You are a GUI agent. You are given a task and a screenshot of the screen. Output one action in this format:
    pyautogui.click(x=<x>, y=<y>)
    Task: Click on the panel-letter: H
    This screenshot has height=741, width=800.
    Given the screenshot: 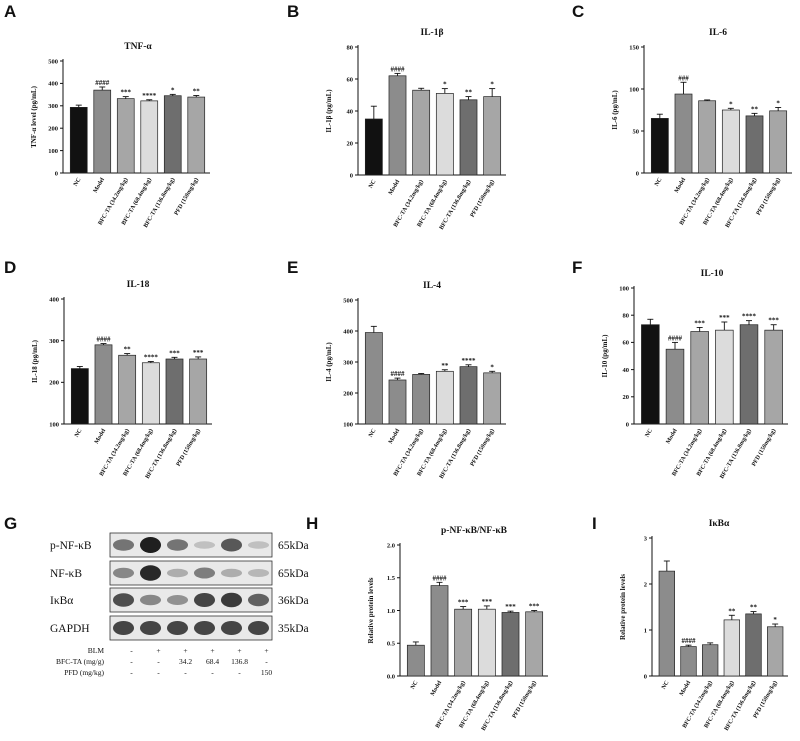 What is the action you would take?
    pyautogui.click(x=312, y=523)
    